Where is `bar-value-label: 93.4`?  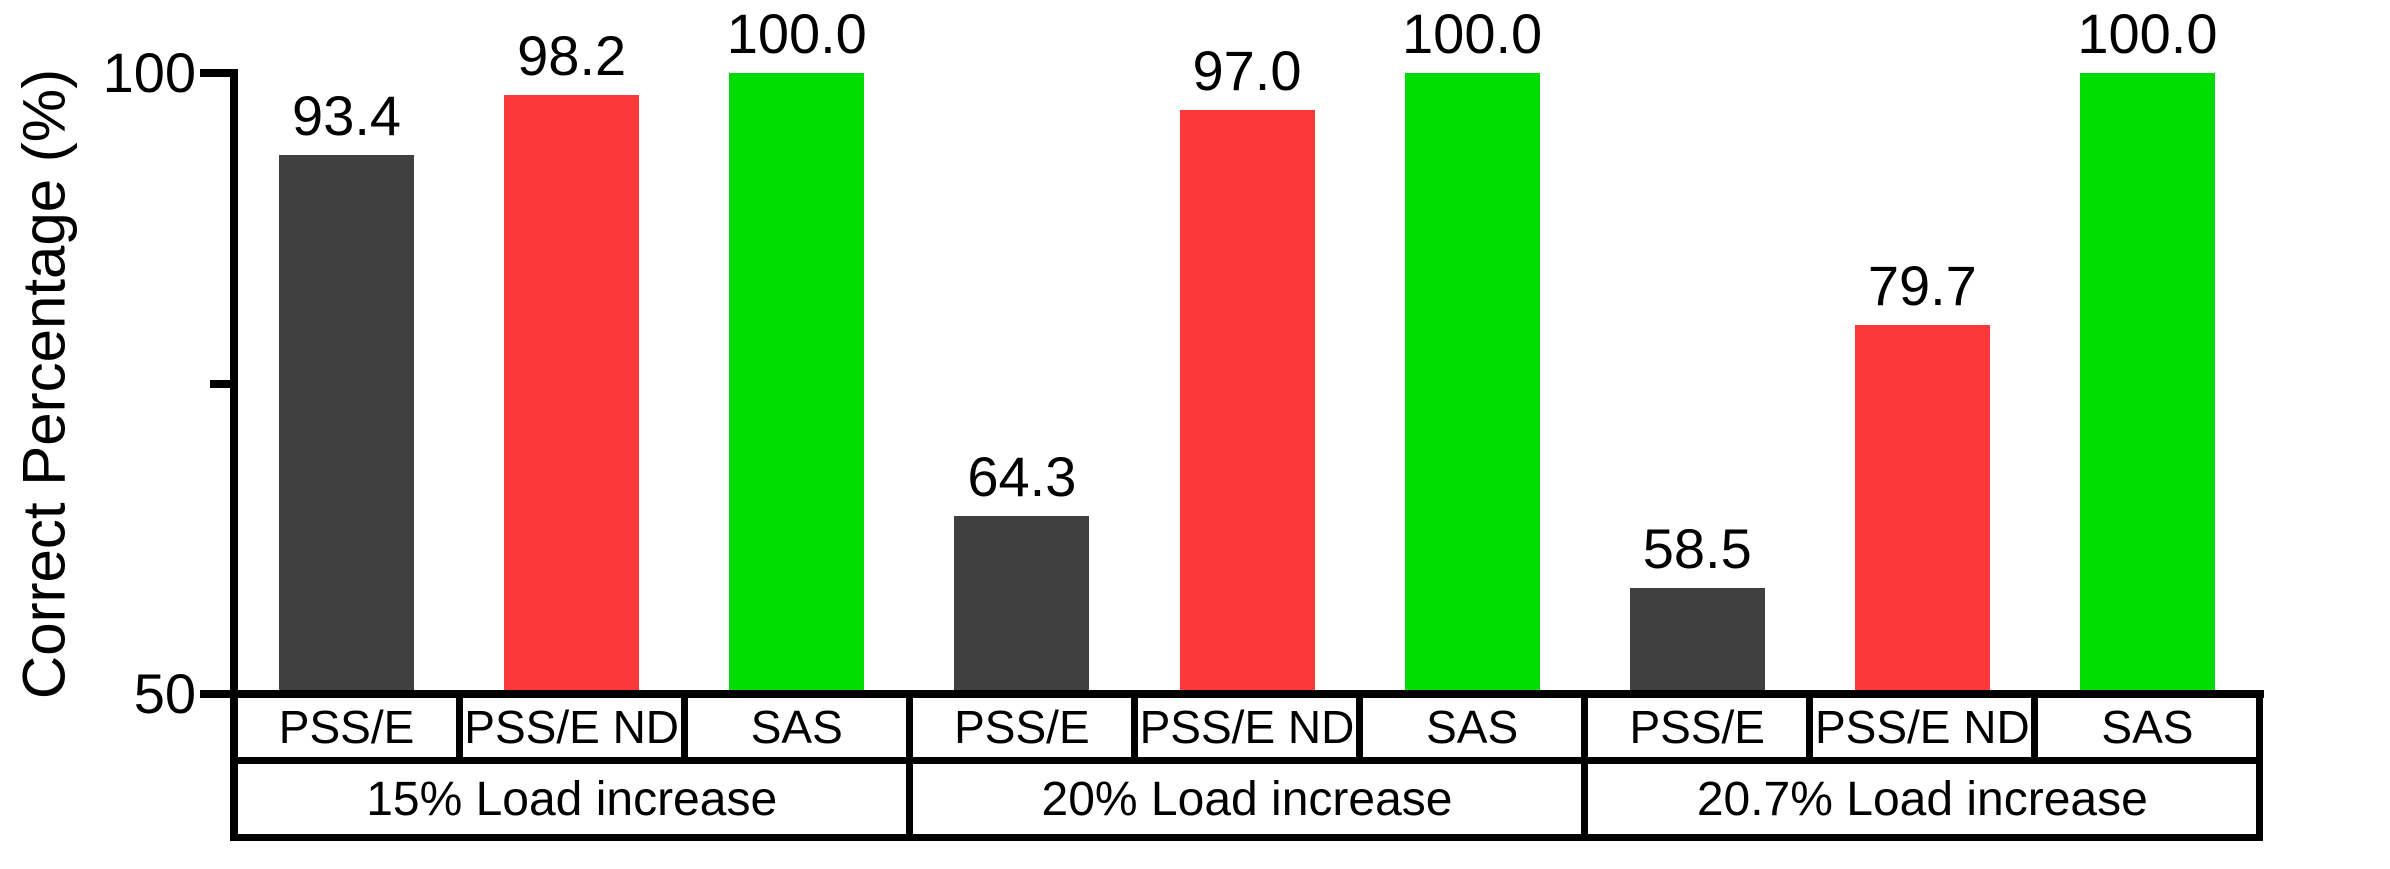
bar-value-label: 93.4 is located at coordinates (347, 115).